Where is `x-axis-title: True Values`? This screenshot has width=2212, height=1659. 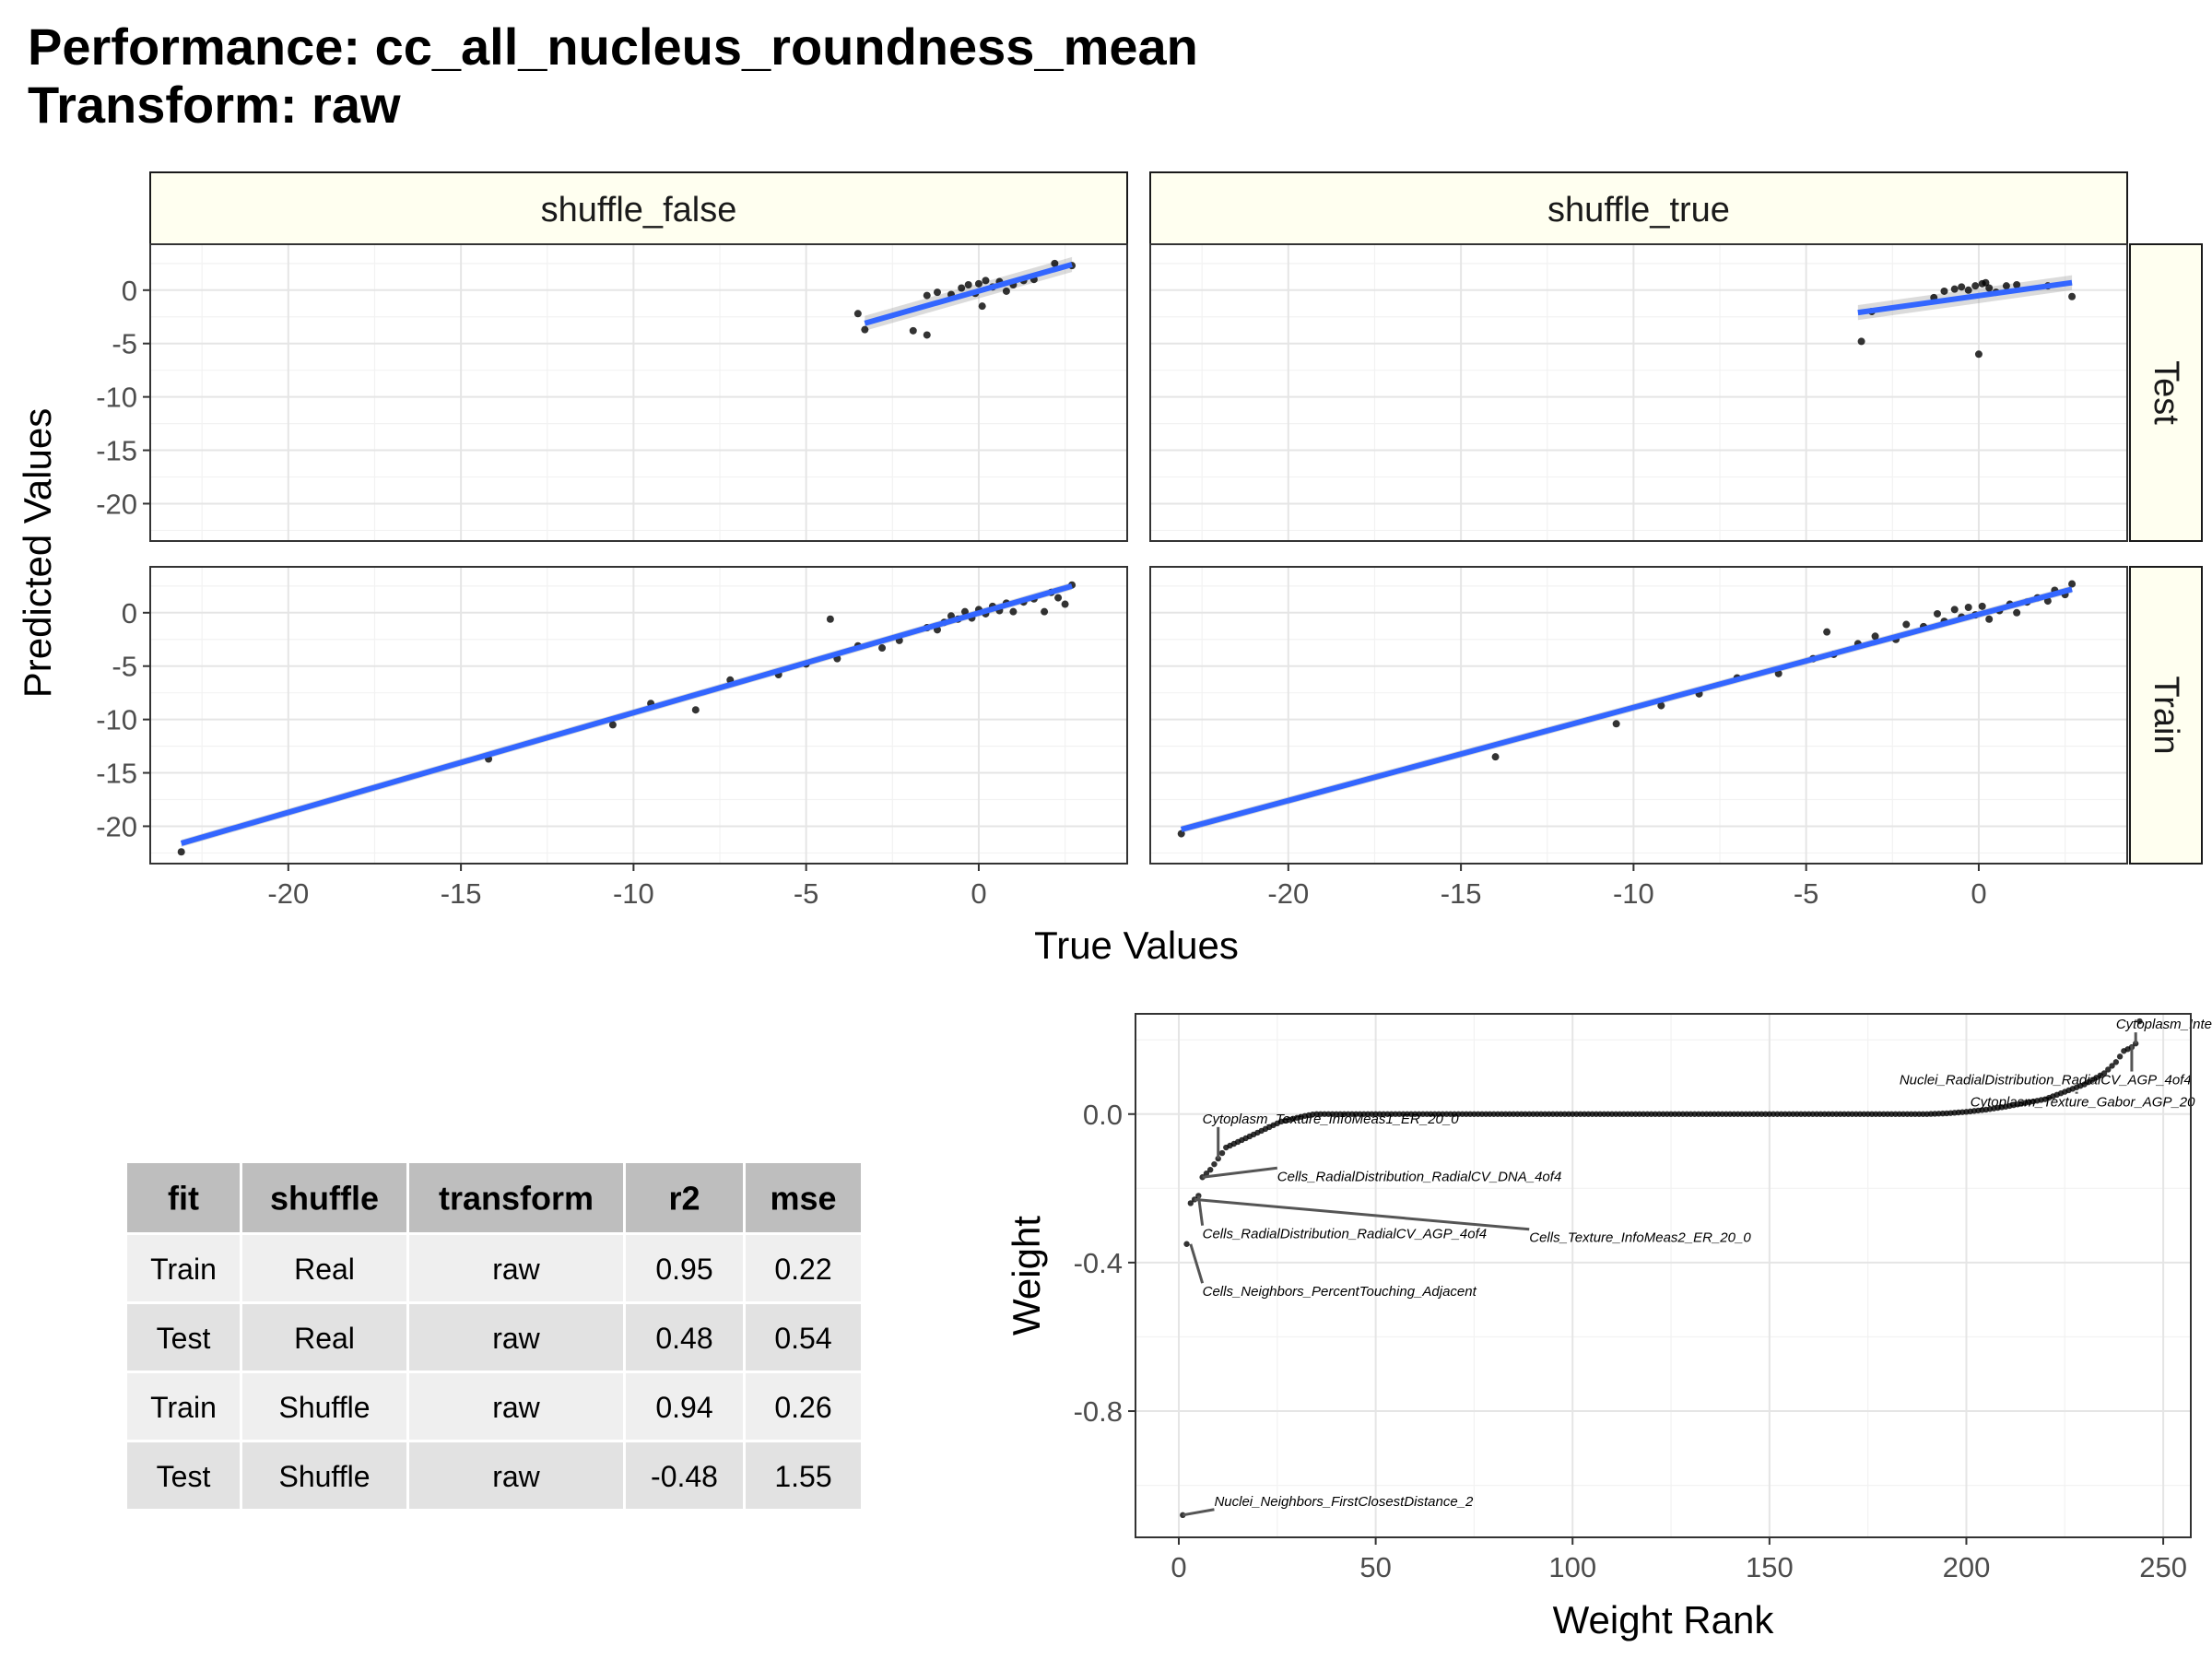 x-axis-title: True Values is located at coordinates (1136, 945).